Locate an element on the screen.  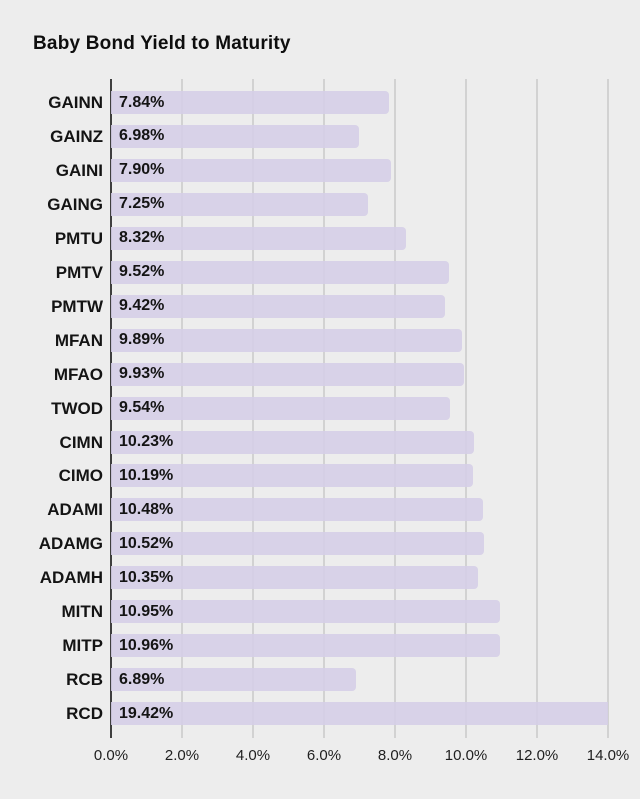
category-label: MITP is located at coordinates (82, 646).